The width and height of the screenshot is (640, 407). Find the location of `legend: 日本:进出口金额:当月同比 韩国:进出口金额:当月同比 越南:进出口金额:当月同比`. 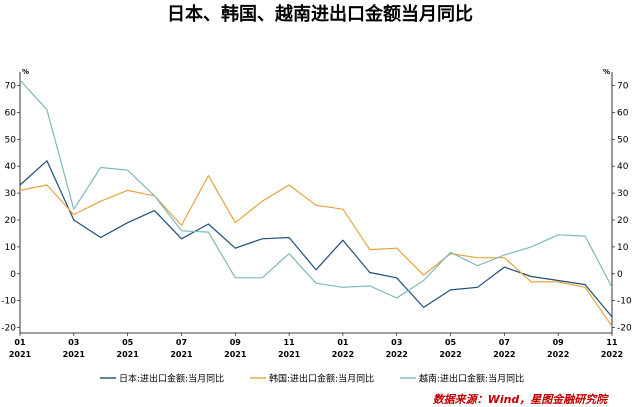

legend: 日本:进出口金额:当月同比 韩国:进出口金额:当月同比 越南:进出口金额:当月同比 is located at coordinates (312, 379).